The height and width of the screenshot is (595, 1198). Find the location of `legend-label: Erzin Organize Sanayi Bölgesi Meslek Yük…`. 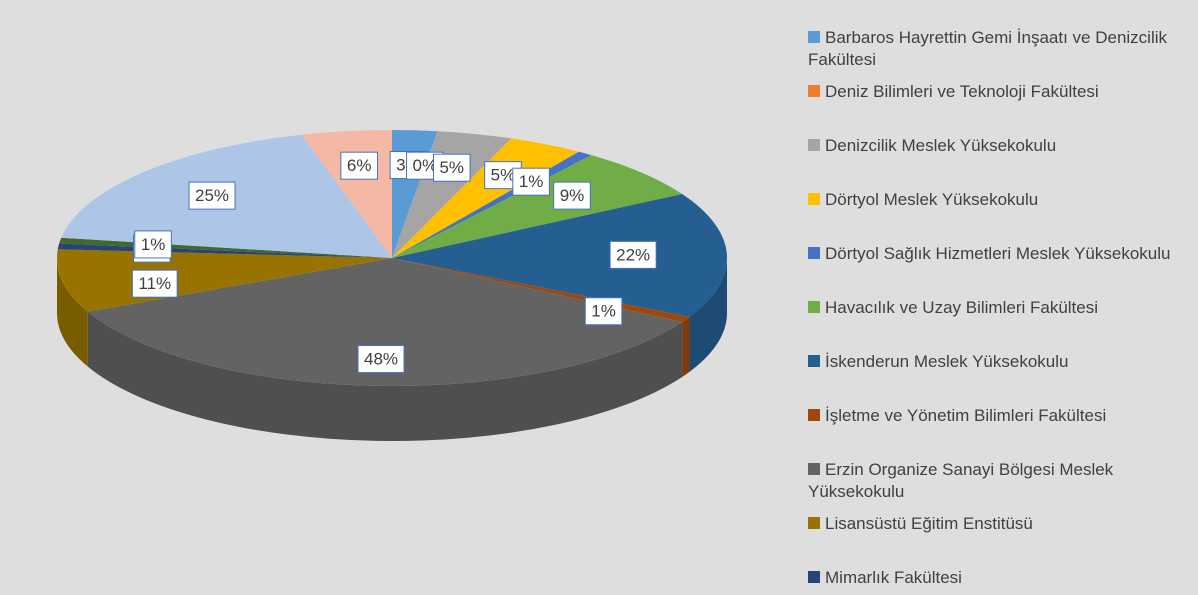

legend-label: Erzin Organize Sanayi Bölgesi Meslek Yük… is located at coordinates (961, 480).